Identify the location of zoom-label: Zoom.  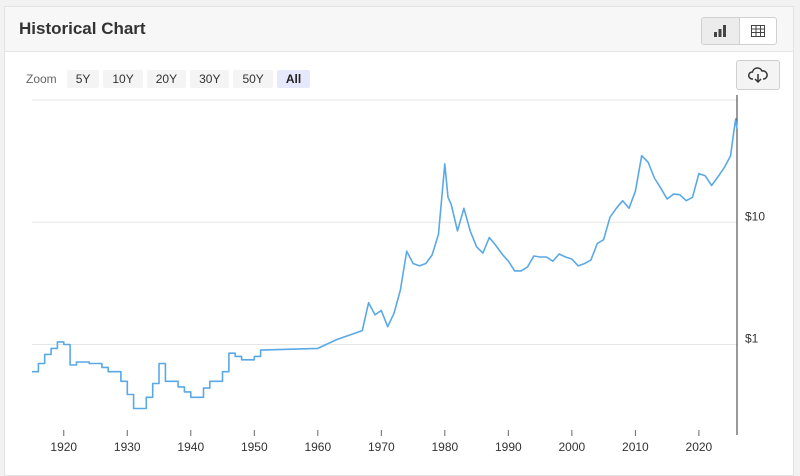
(41, 79).